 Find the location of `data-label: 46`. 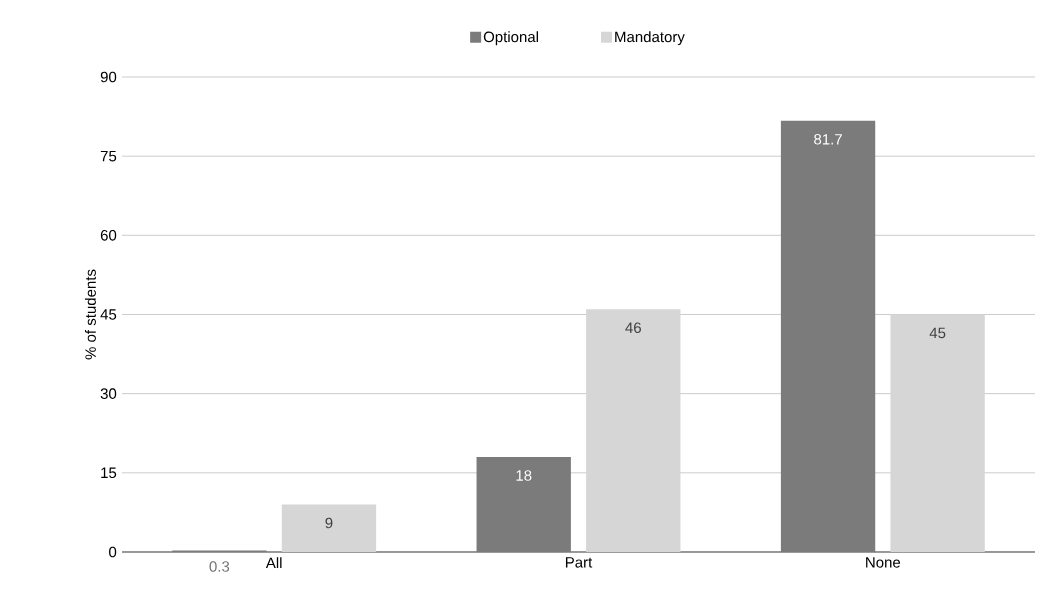

data-label: 46 is located at coordinates (633, 328).